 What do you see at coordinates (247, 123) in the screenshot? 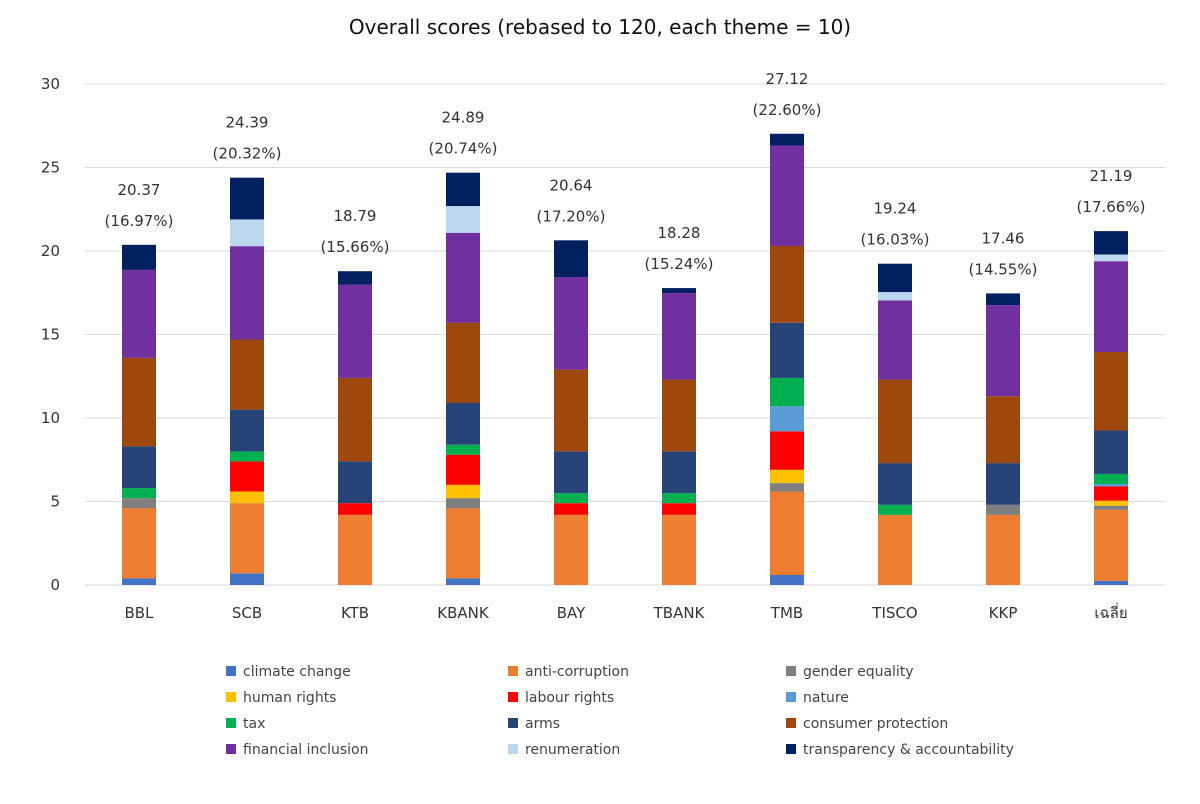
I see `total-label: 24.39` at bounding box center [247, 123].